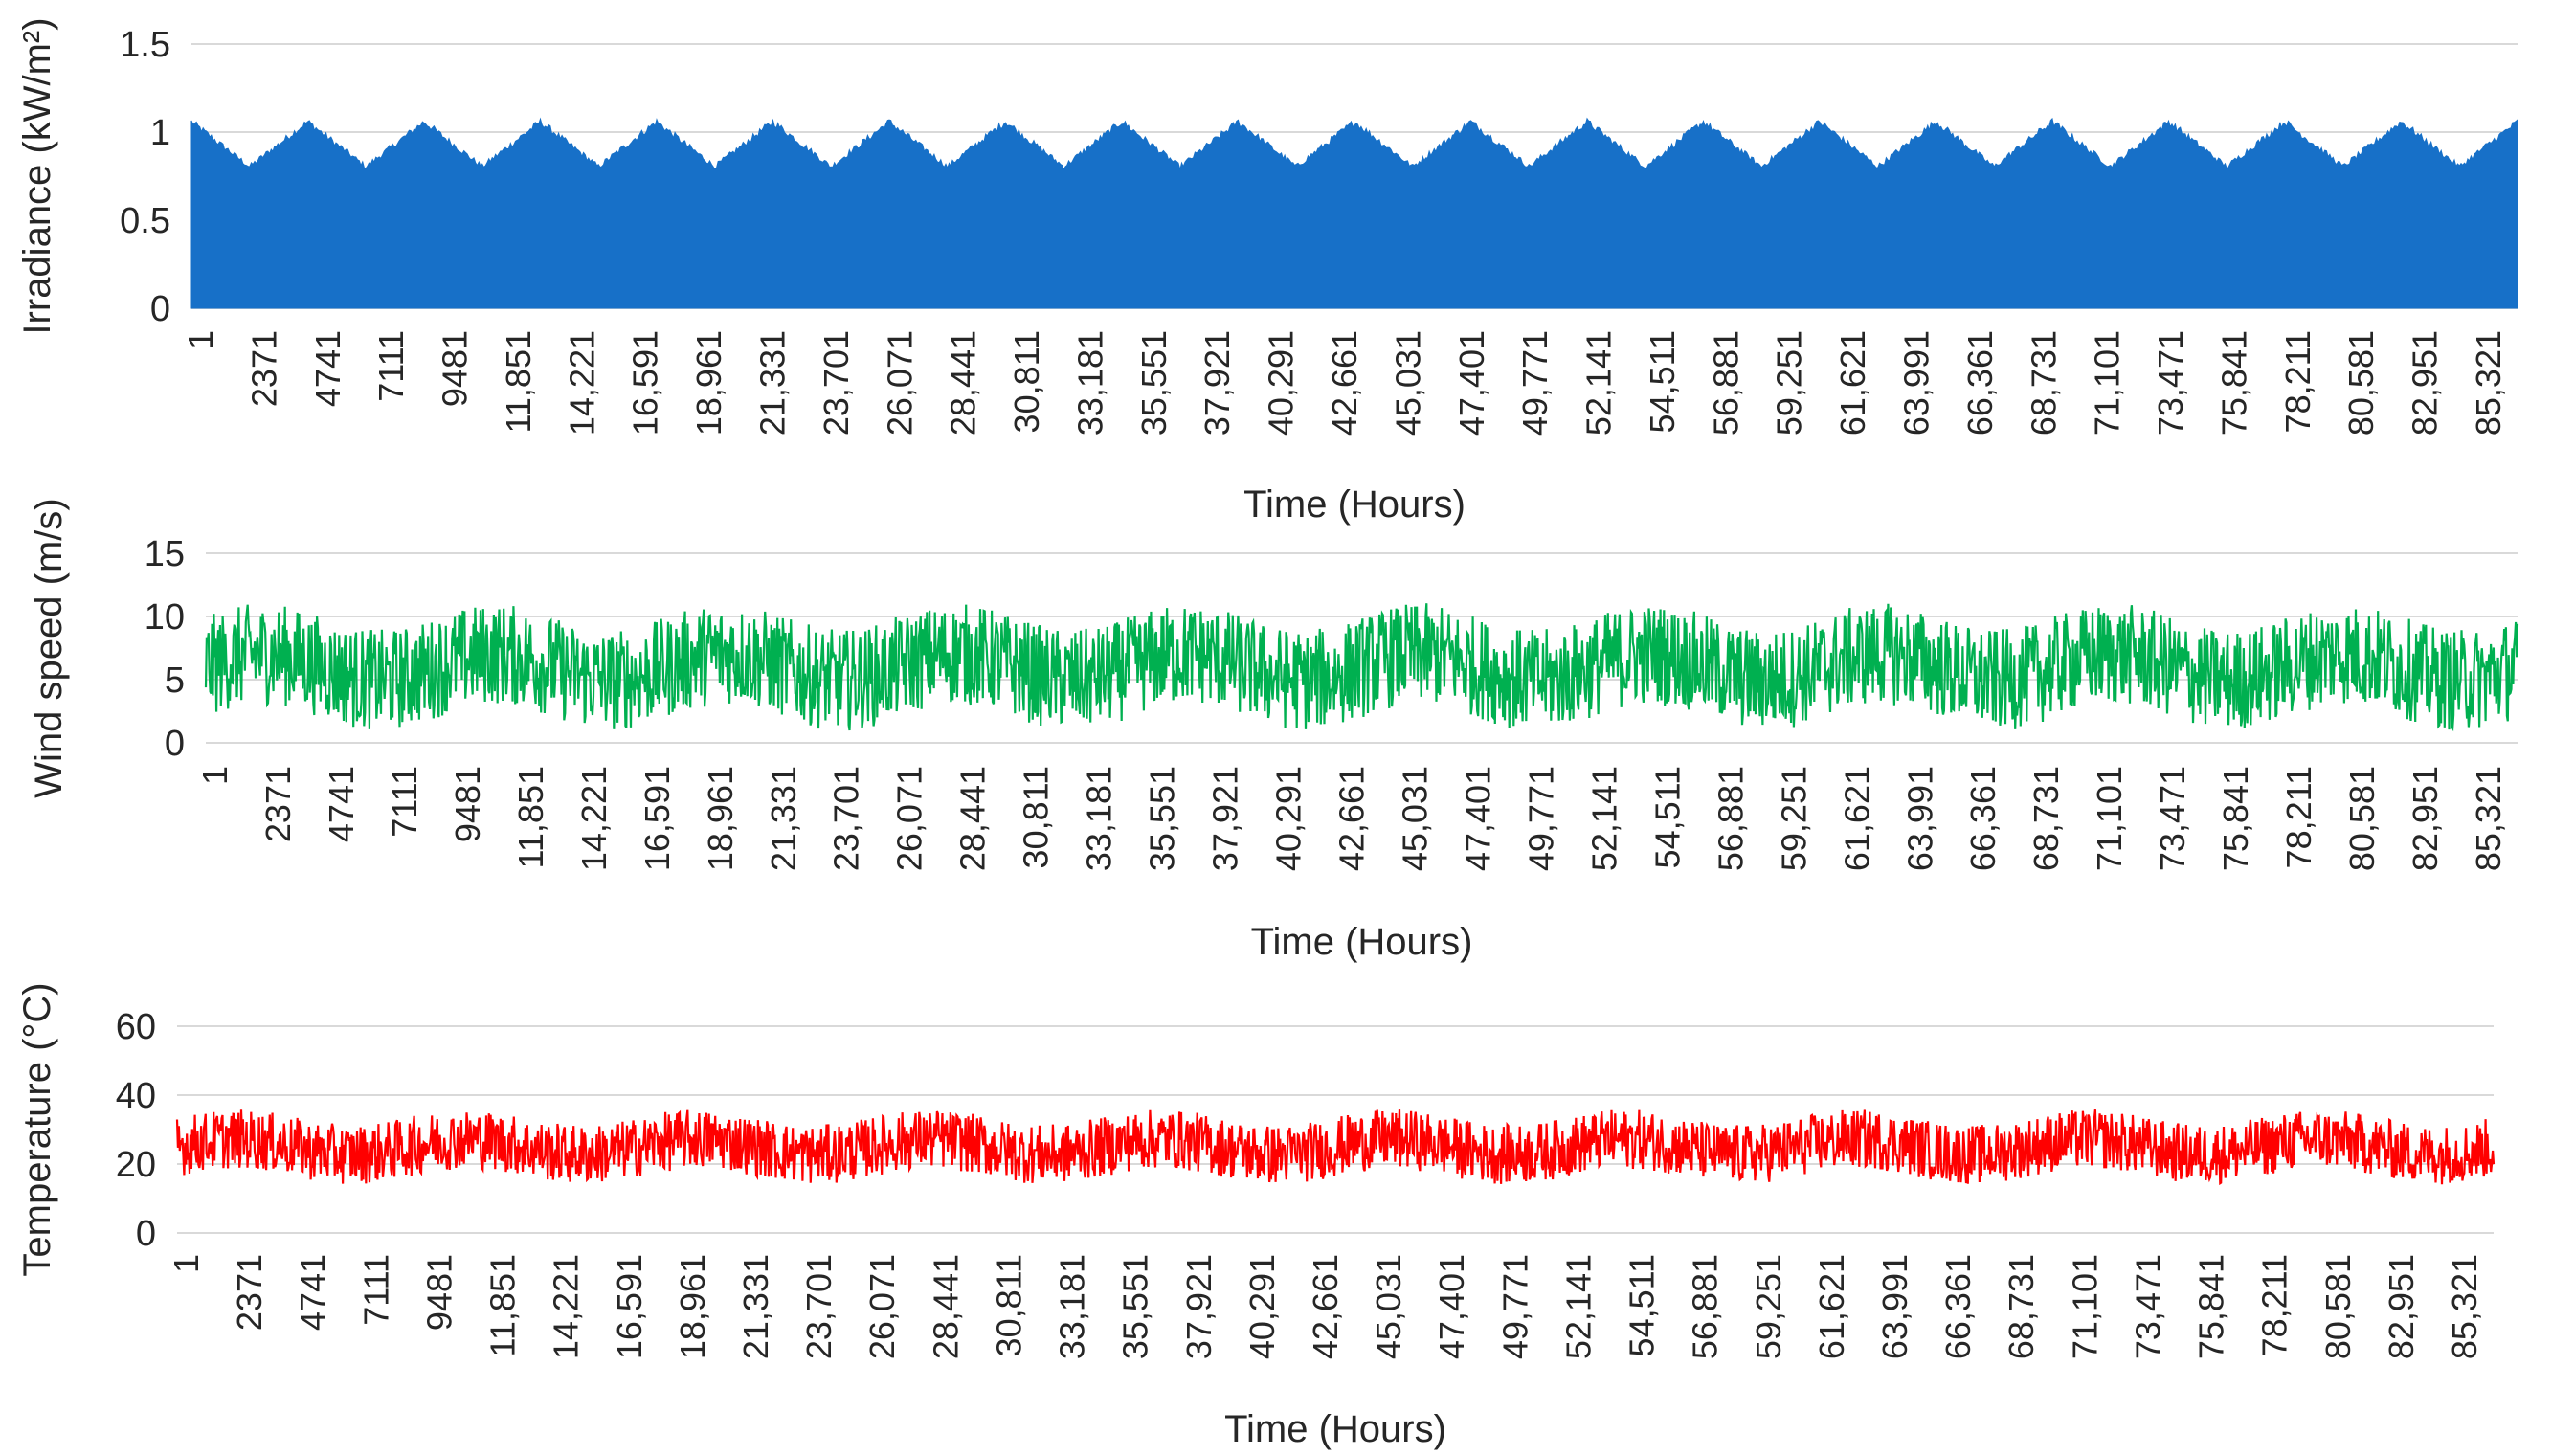 The height and width of the screenshot is (1456, 2552). What do you see at coordinates (2211, 1306) in the screenshot?
I see `x-tick-label: 75,841` at bounding box center [2211, 1306].